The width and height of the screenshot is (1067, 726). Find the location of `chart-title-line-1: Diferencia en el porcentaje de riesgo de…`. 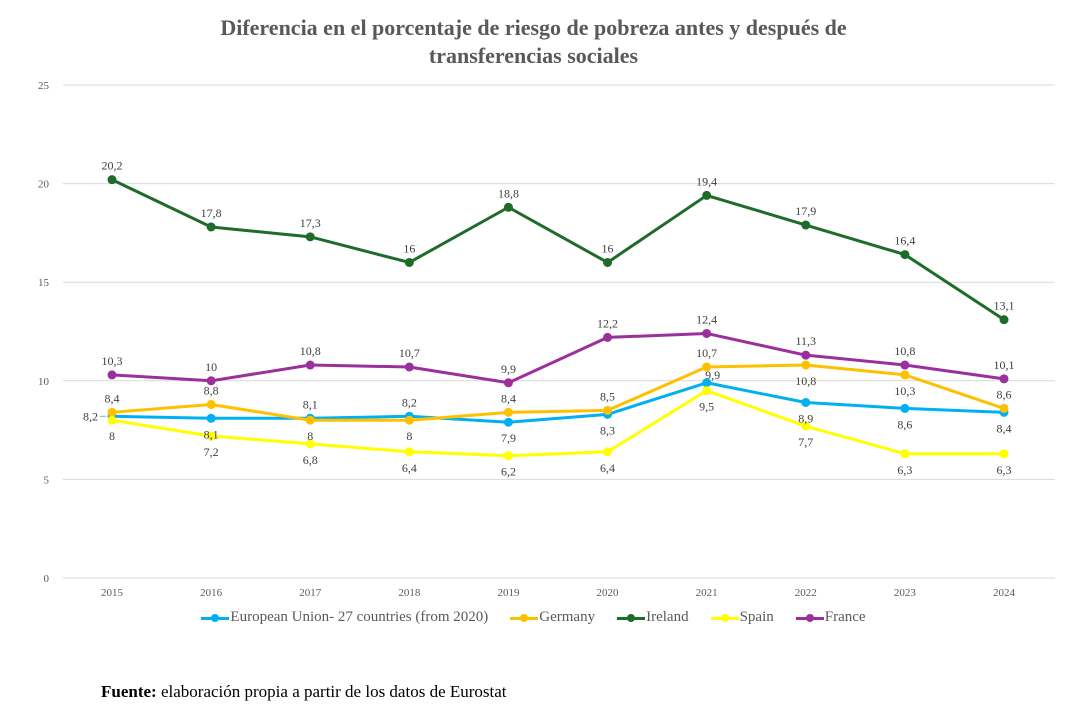

chart-title-line-1: Diferencia en el porcentaje de riesgo de… is located at coordinates (533, 27).